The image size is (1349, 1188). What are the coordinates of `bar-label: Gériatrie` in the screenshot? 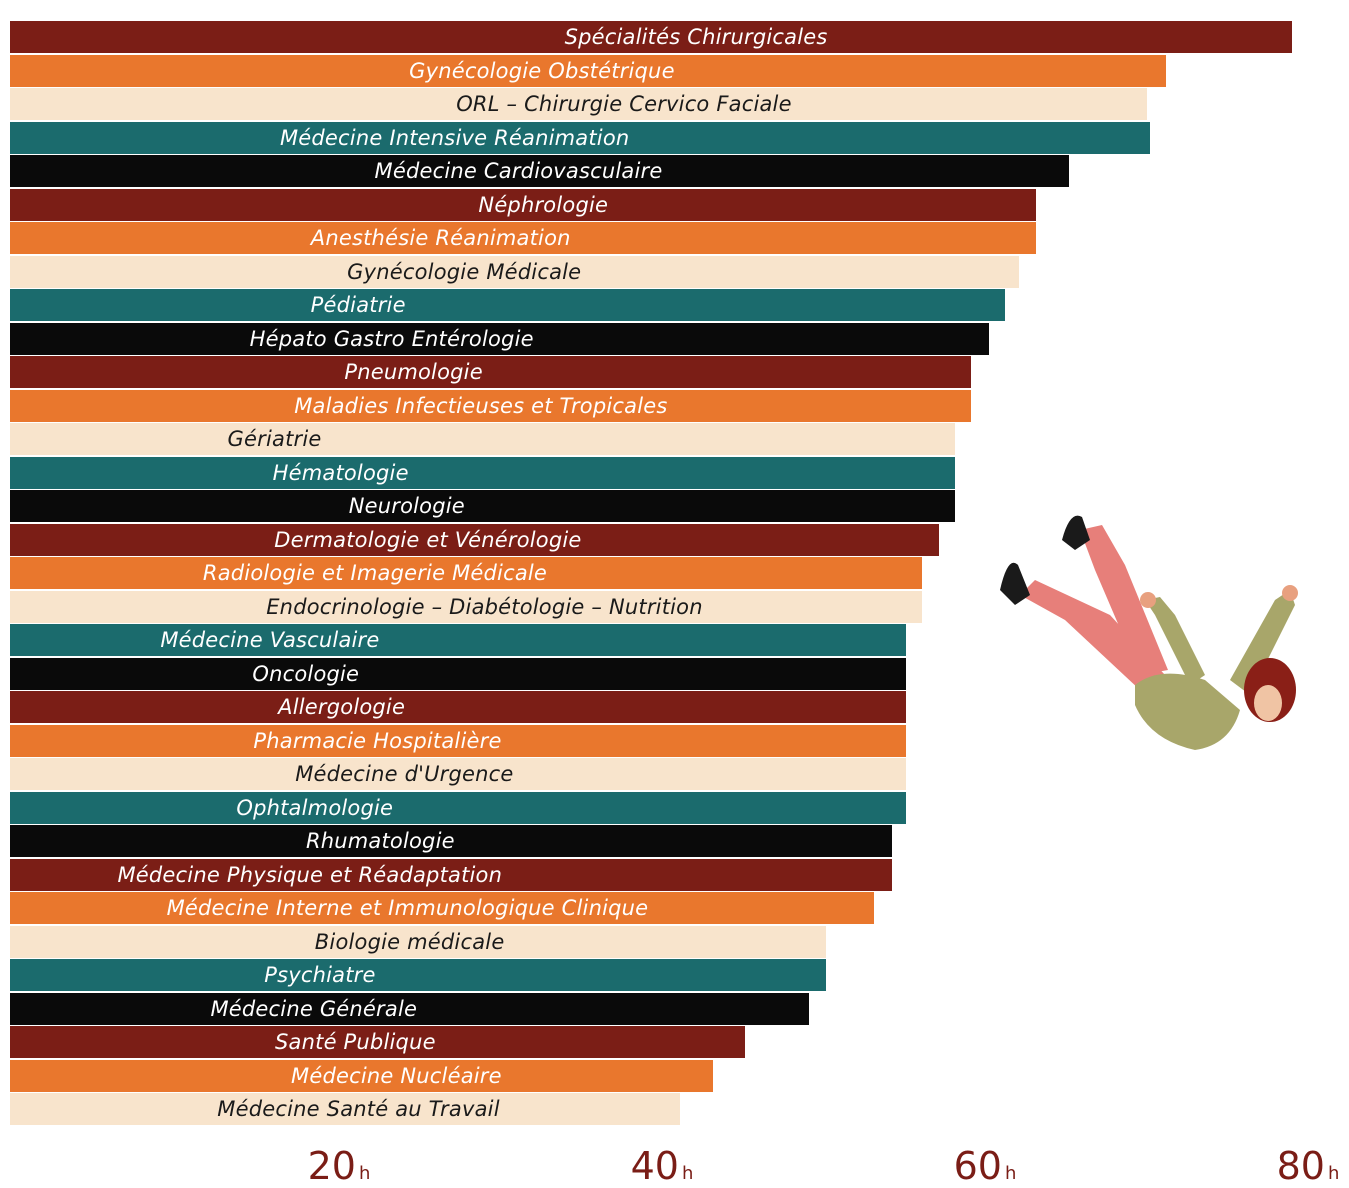 It's located at (274, 439).